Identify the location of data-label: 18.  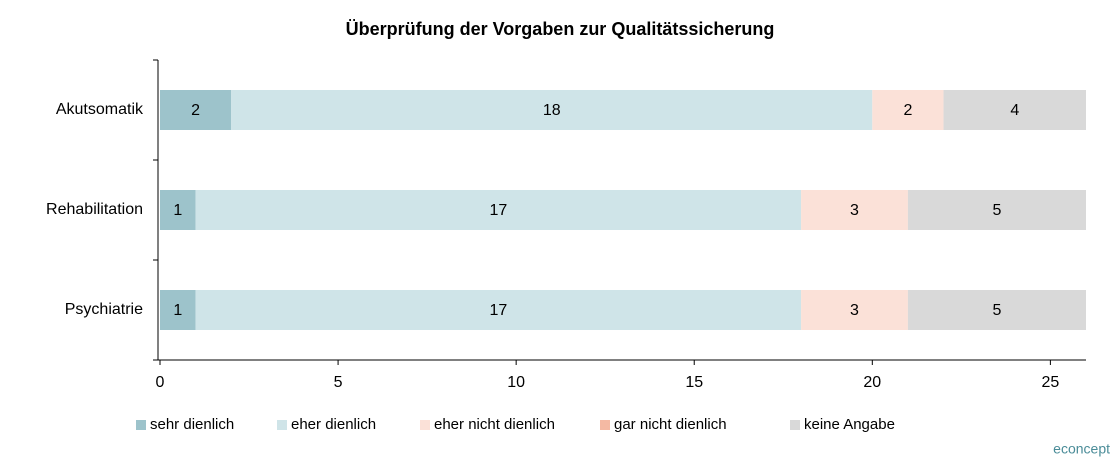
(552, 110).